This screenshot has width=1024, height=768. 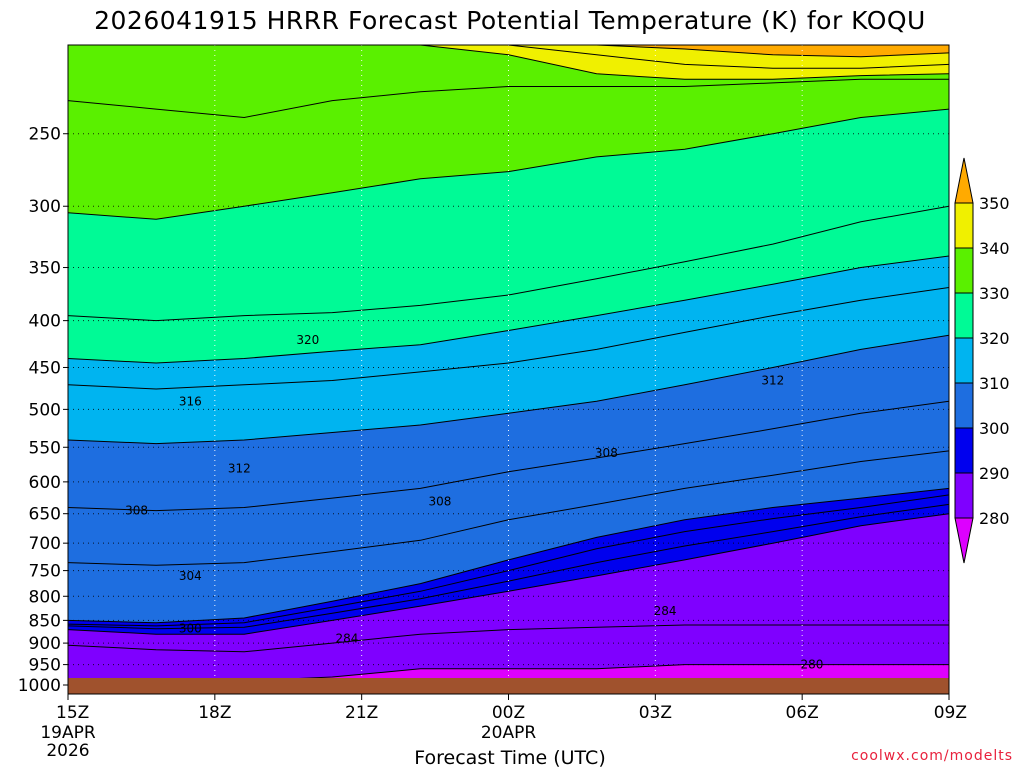 I want to click on y-tick-label: 650, so click(x=45, y=515).